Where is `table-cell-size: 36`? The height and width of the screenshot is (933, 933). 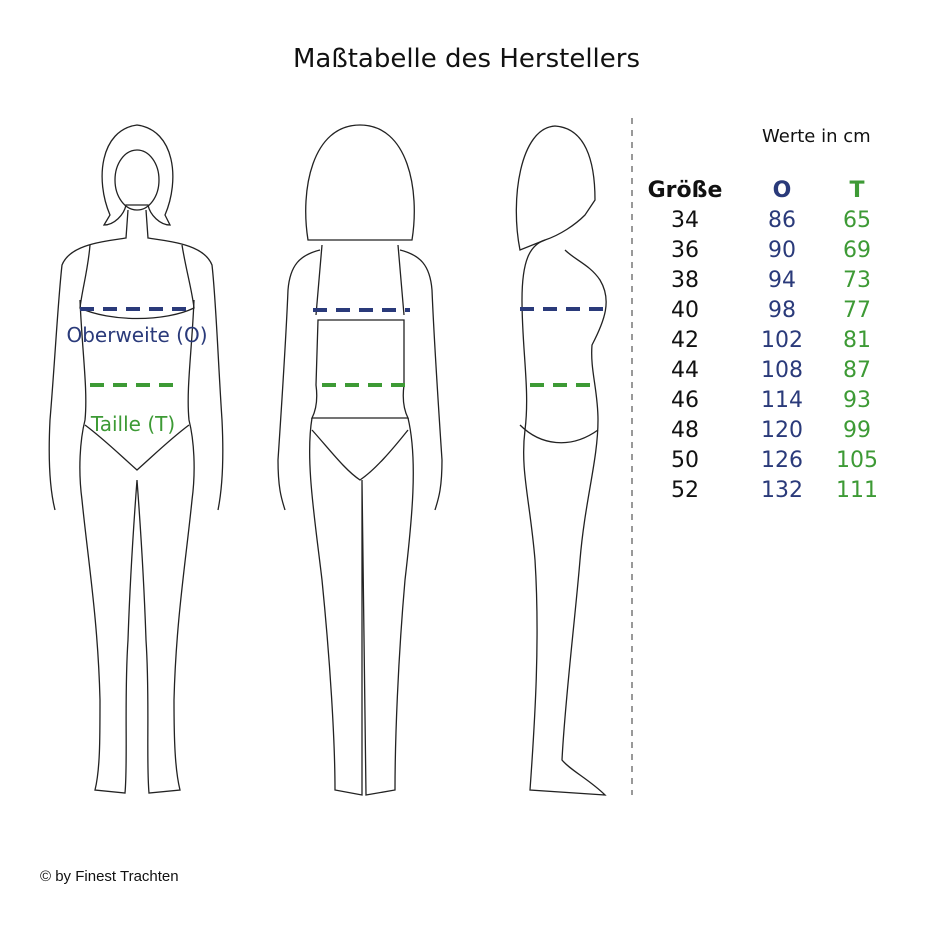 table-cell-size: 36 is located at coordinates (685, 250).